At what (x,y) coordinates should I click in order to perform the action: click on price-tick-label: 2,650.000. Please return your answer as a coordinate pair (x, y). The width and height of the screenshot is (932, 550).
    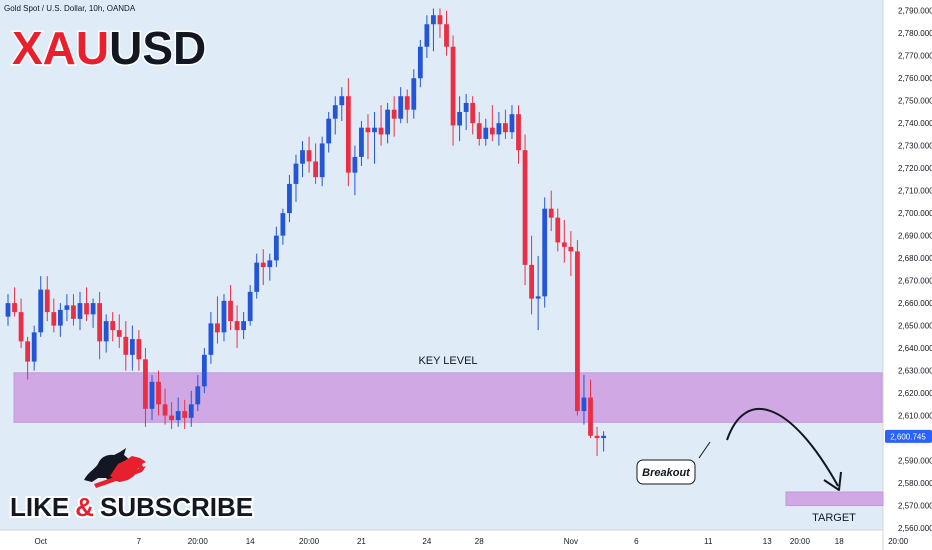
    Looking at the image, I should click on (915, 326).